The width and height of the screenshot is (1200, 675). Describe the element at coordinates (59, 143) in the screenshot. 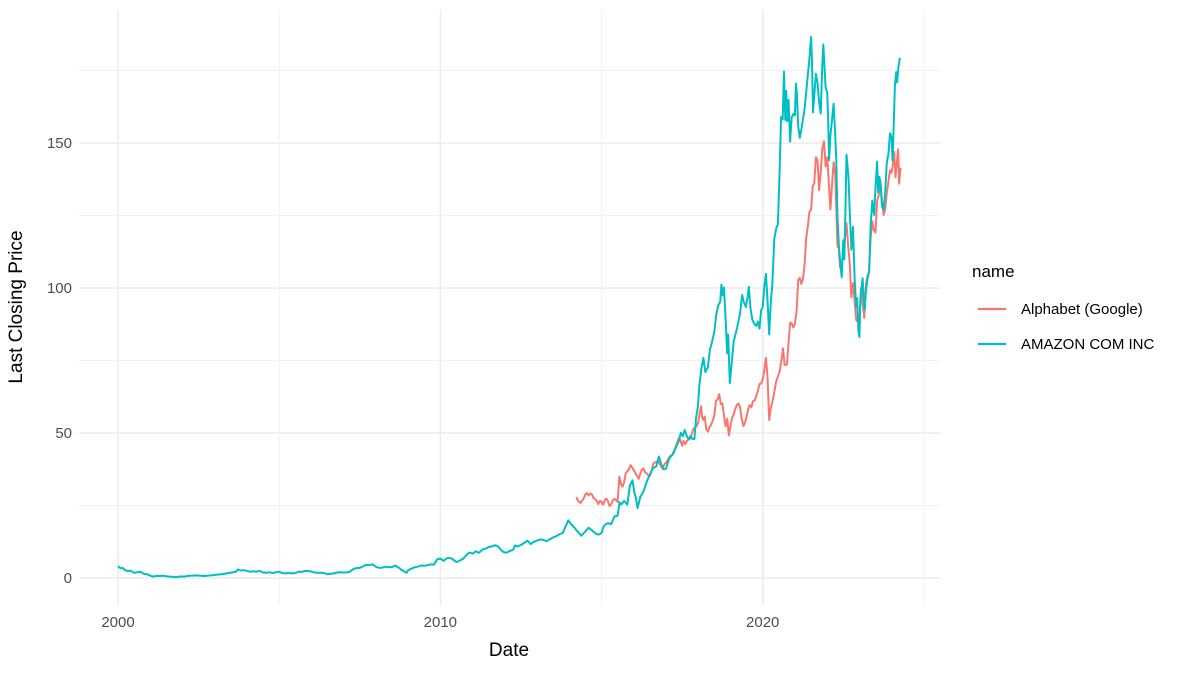

I see `y-tick-label-150: 150` at that location.